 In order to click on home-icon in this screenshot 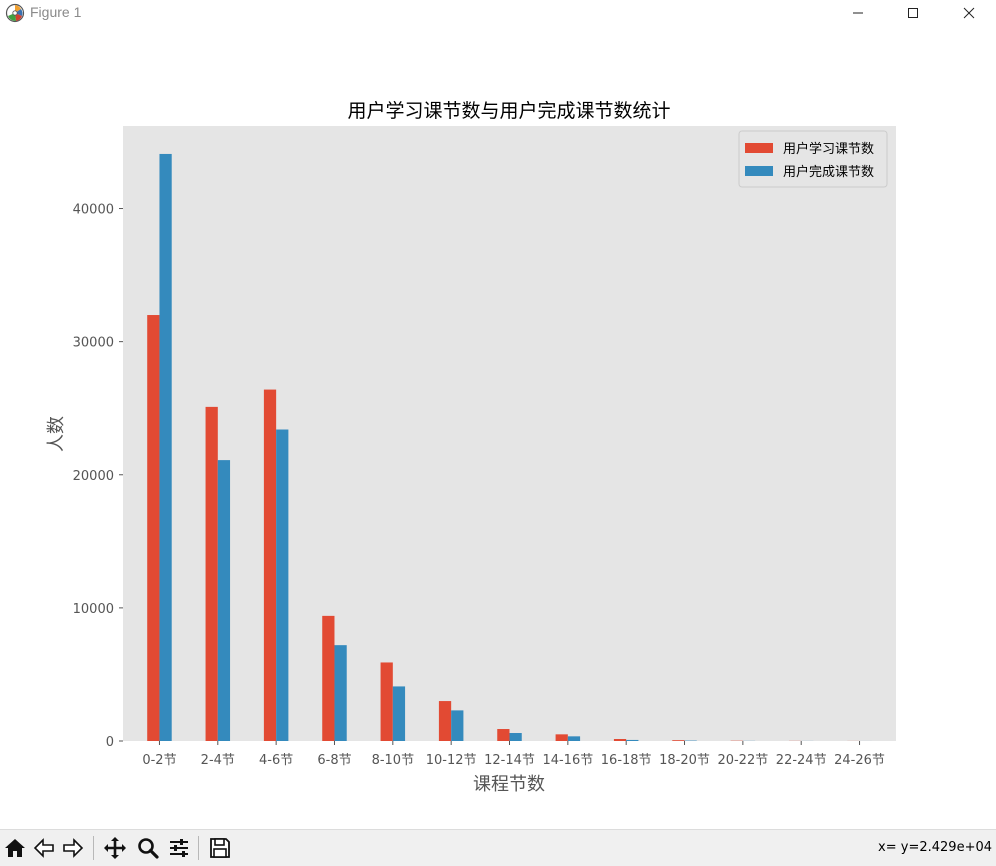, I will do `click(15, 848)`.